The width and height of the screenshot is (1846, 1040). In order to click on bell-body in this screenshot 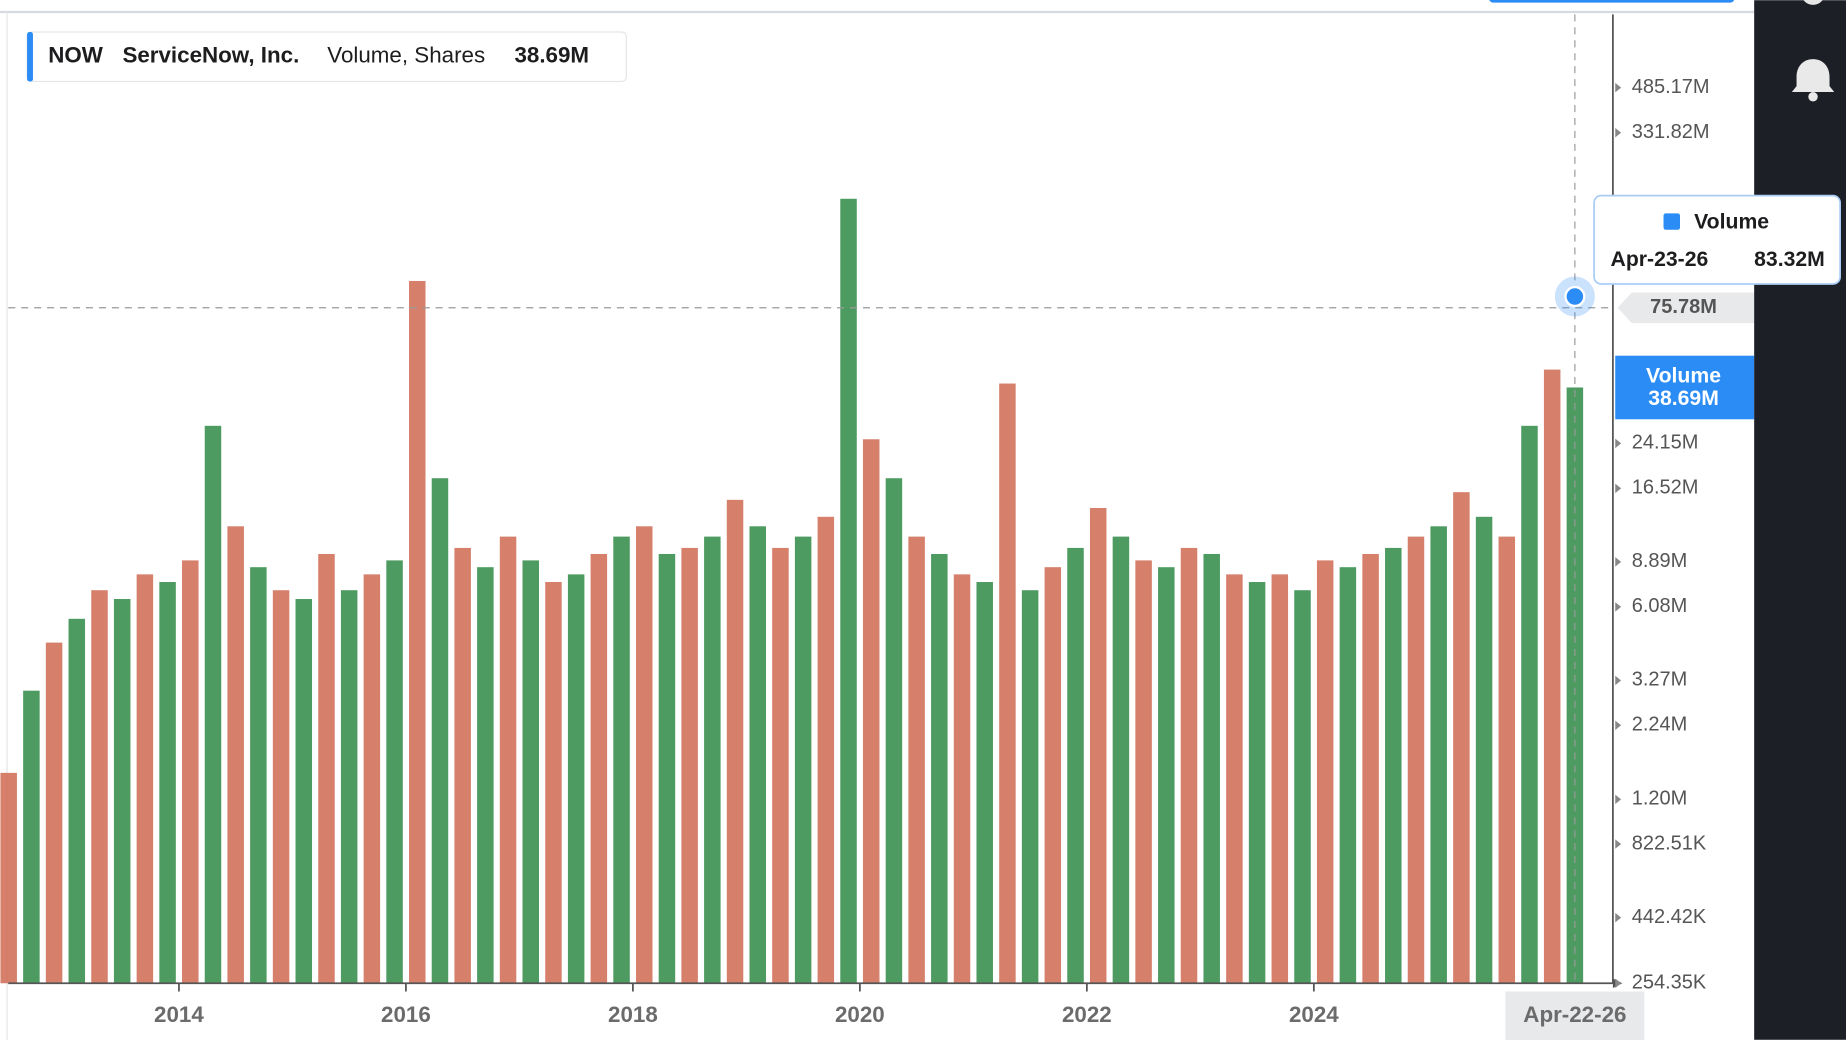, I will do `click(1813, 76)`.